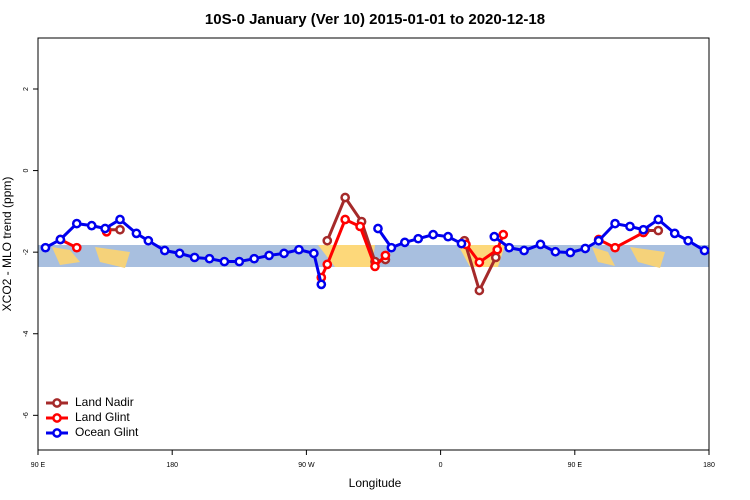  I want to click on legend-label: Ocean Glint, so click(107, 432).